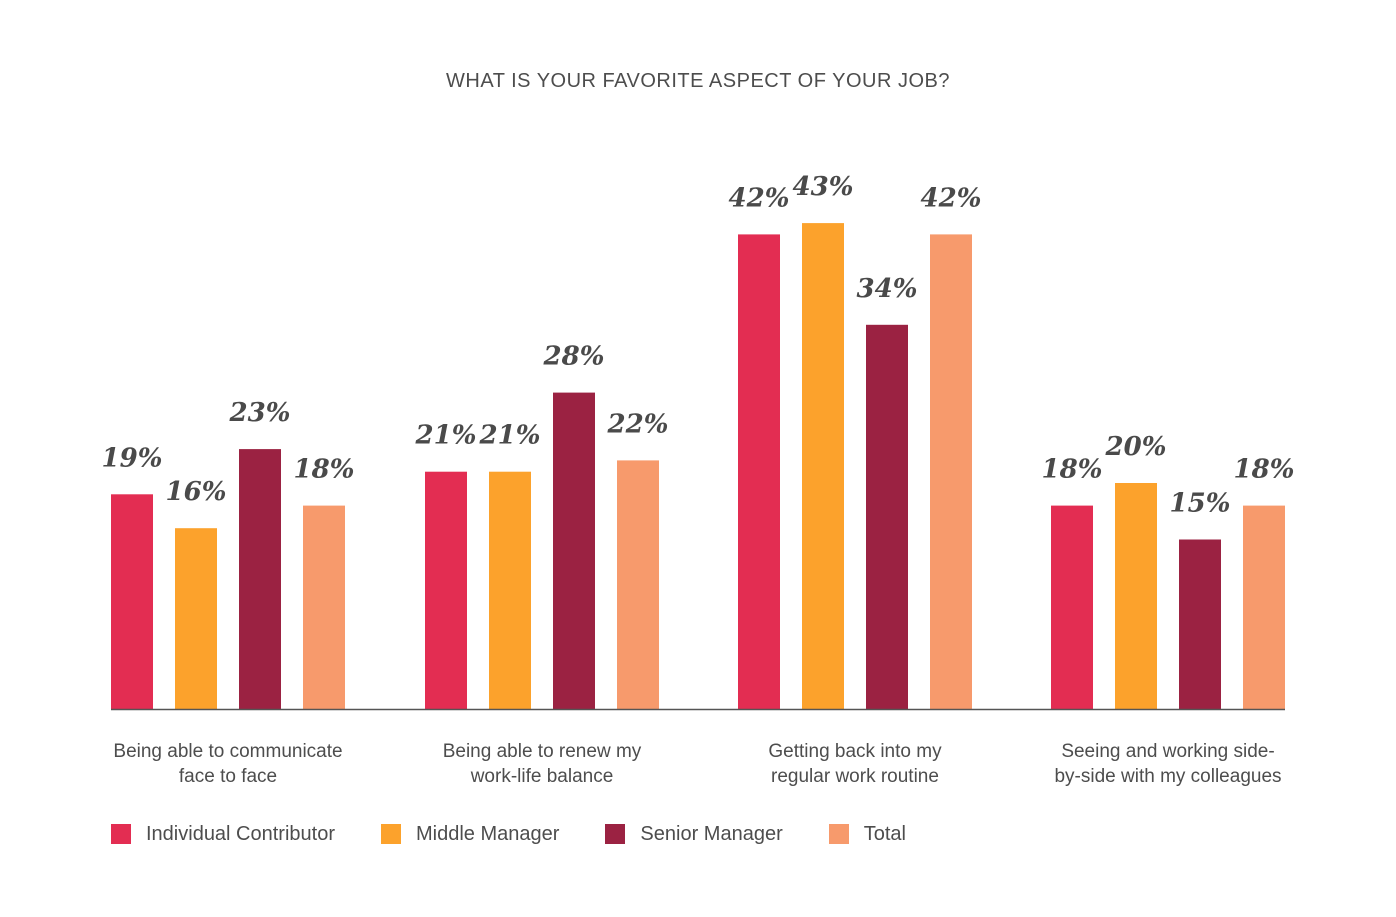  What do you see at coordinates (1200, 504) in the screenshot?
I see `data-label: 15%` at bounding box center [1200, 504].